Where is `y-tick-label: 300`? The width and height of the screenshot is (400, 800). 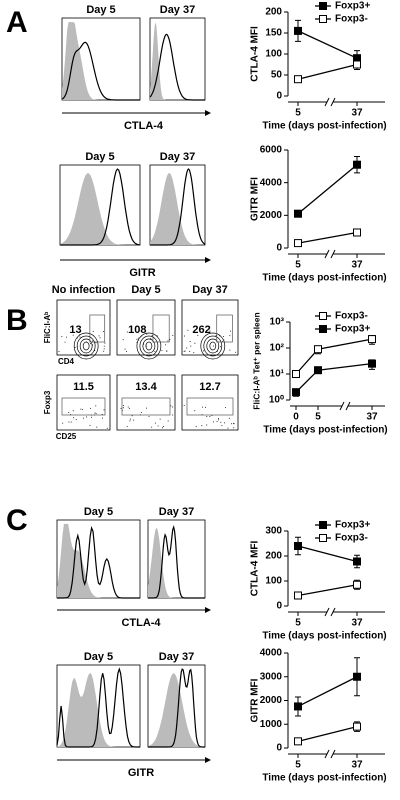
y-tick-label: 300 is located at coordinates (273, 531).